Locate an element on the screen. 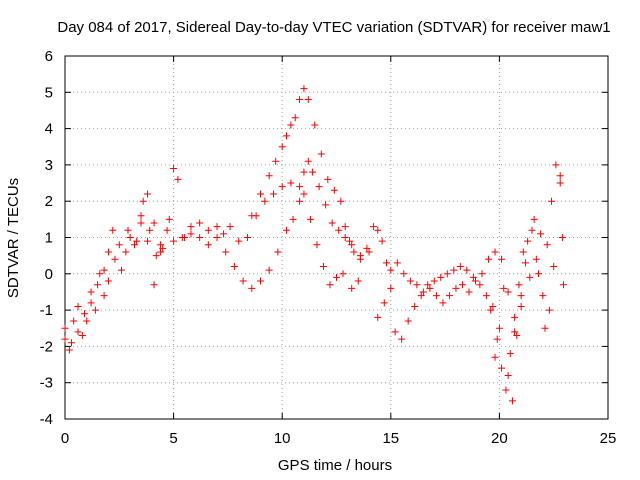 The image size is (640, 480). x-tick-labels: 0 5 10 15 20 25 is located at coordinates (339, 438).